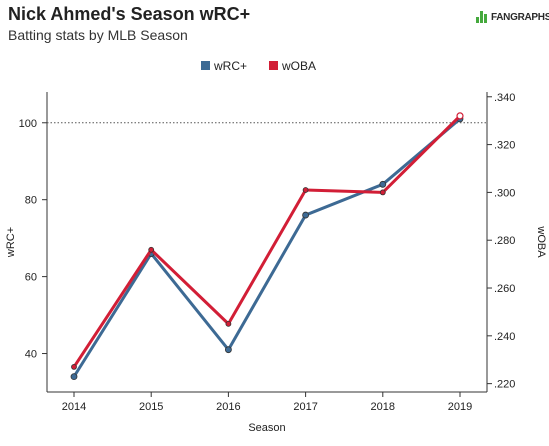  What do you see at coordinates (504, 289) in the screenshot?
I see `right-tick-label: .260` at bounding box center [504, 289].